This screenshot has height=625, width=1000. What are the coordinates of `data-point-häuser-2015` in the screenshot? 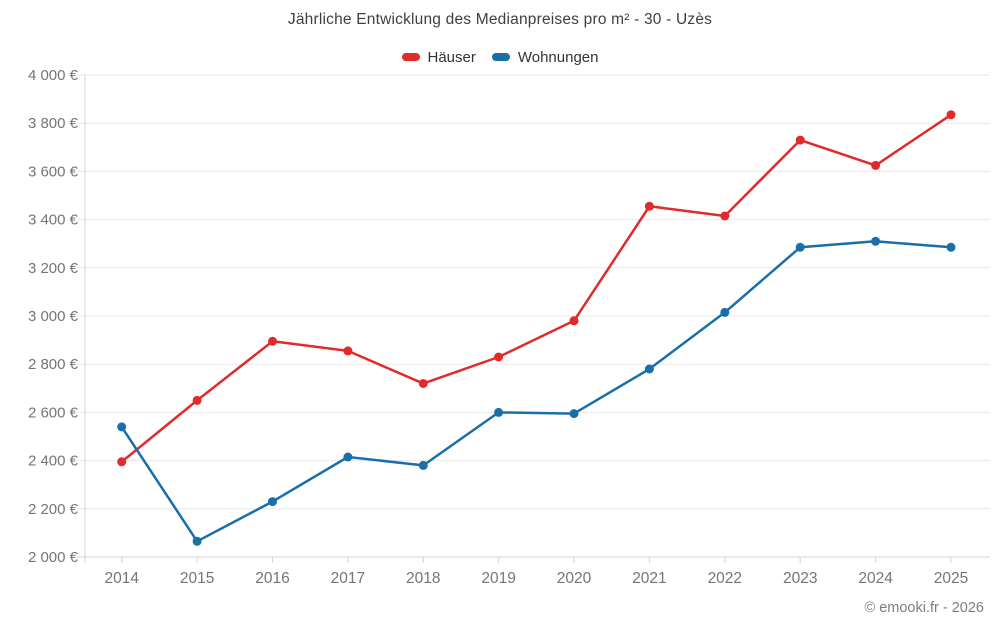 It's located at (197, 400).